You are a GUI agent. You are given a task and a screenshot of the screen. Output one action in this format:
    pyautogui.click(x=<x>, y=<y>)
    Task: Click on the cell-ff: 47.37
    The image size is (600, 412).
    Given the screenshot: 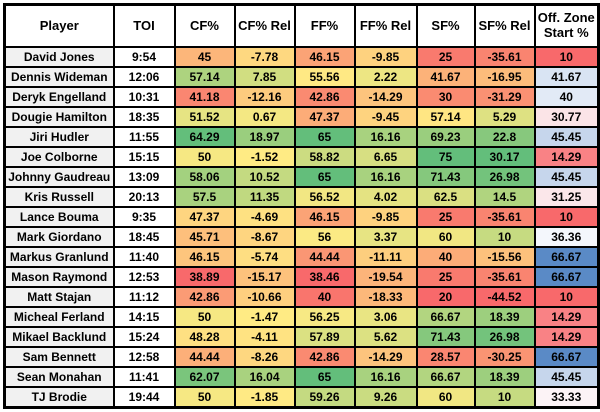 What is the action you would take?
    pyautogui.click(x=324, y=117)
    